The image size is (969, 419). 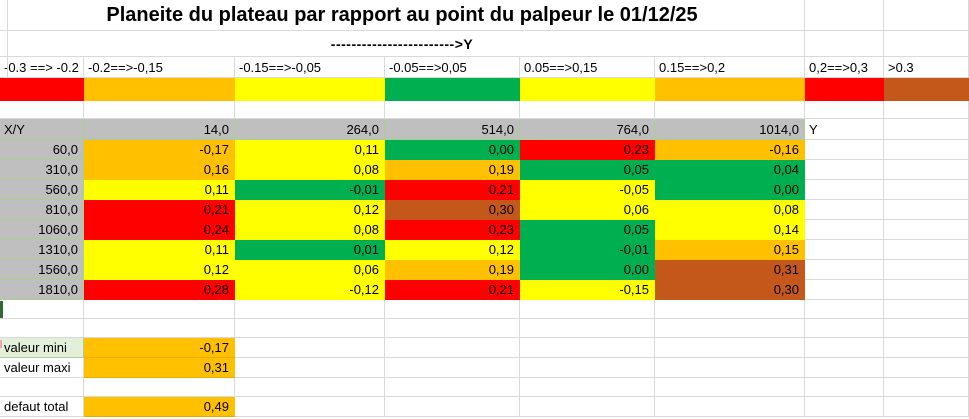 What do you see at coordinates (42, 348) in the screenshot?
I see `summary-label-cell: valeur mini` at bounding box center [42, 348].